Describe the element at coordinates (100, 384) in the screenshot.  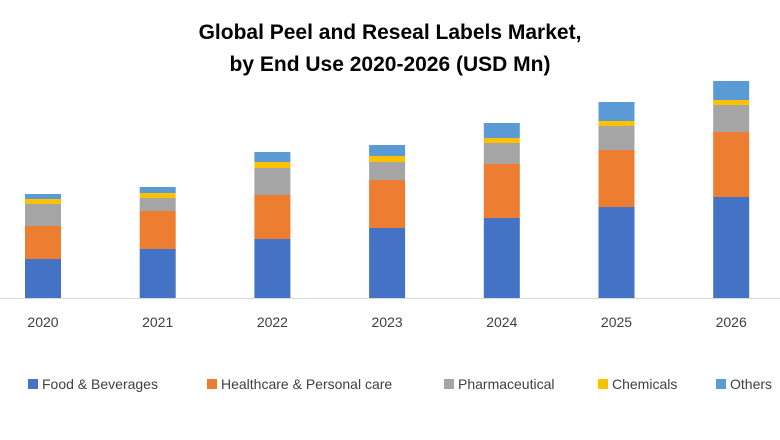
I see `legend-label: Food & Beverages` at that location.